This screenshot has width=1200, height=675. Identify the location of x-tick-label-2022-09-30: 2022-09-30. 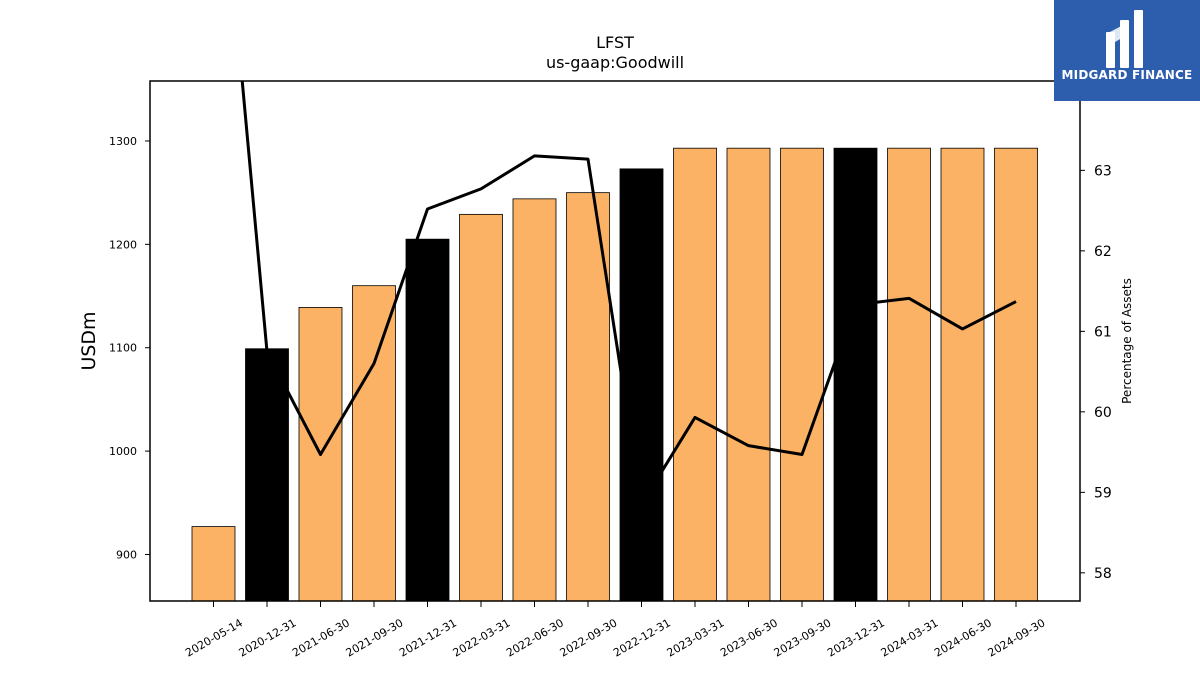
(589, 637).